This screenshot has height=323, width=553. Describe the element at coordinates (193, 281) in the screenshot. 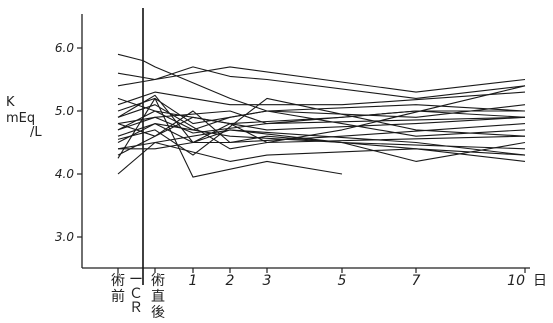

I see `x-tick-label: 1` at that location.